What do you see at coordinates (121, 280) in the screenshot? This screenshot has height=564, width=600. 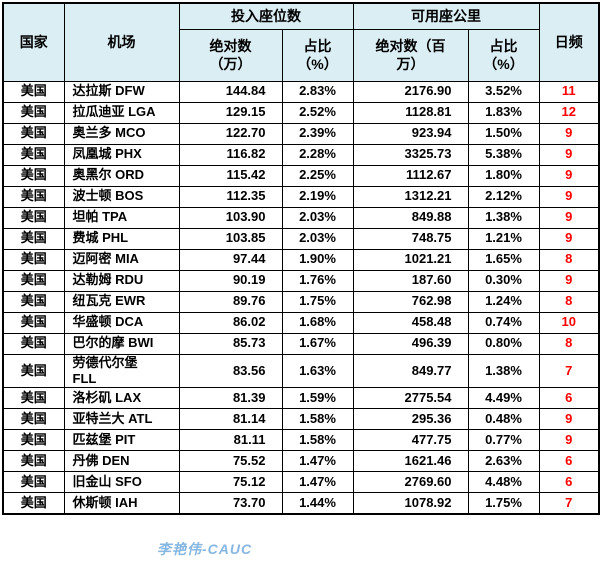 I see `airport-cell: 达勒姆 RDU` at bounding box center [121, 280].